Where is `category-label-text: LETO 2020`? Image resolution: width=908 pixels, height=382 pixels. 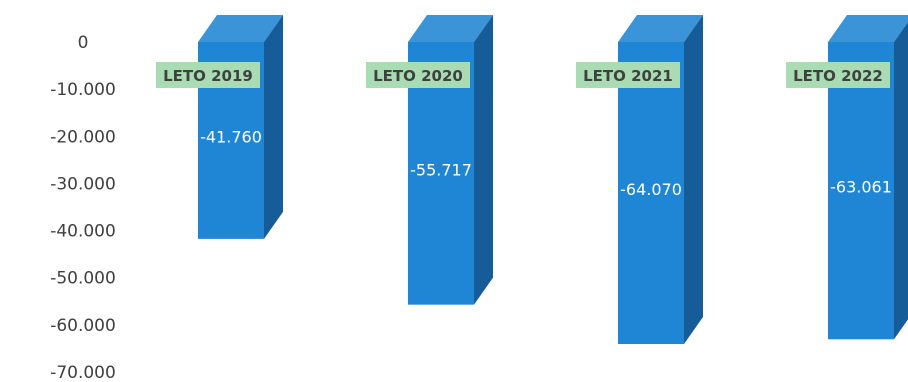
category-label-text: LETO 2020 is located at coordinates (418, 76).